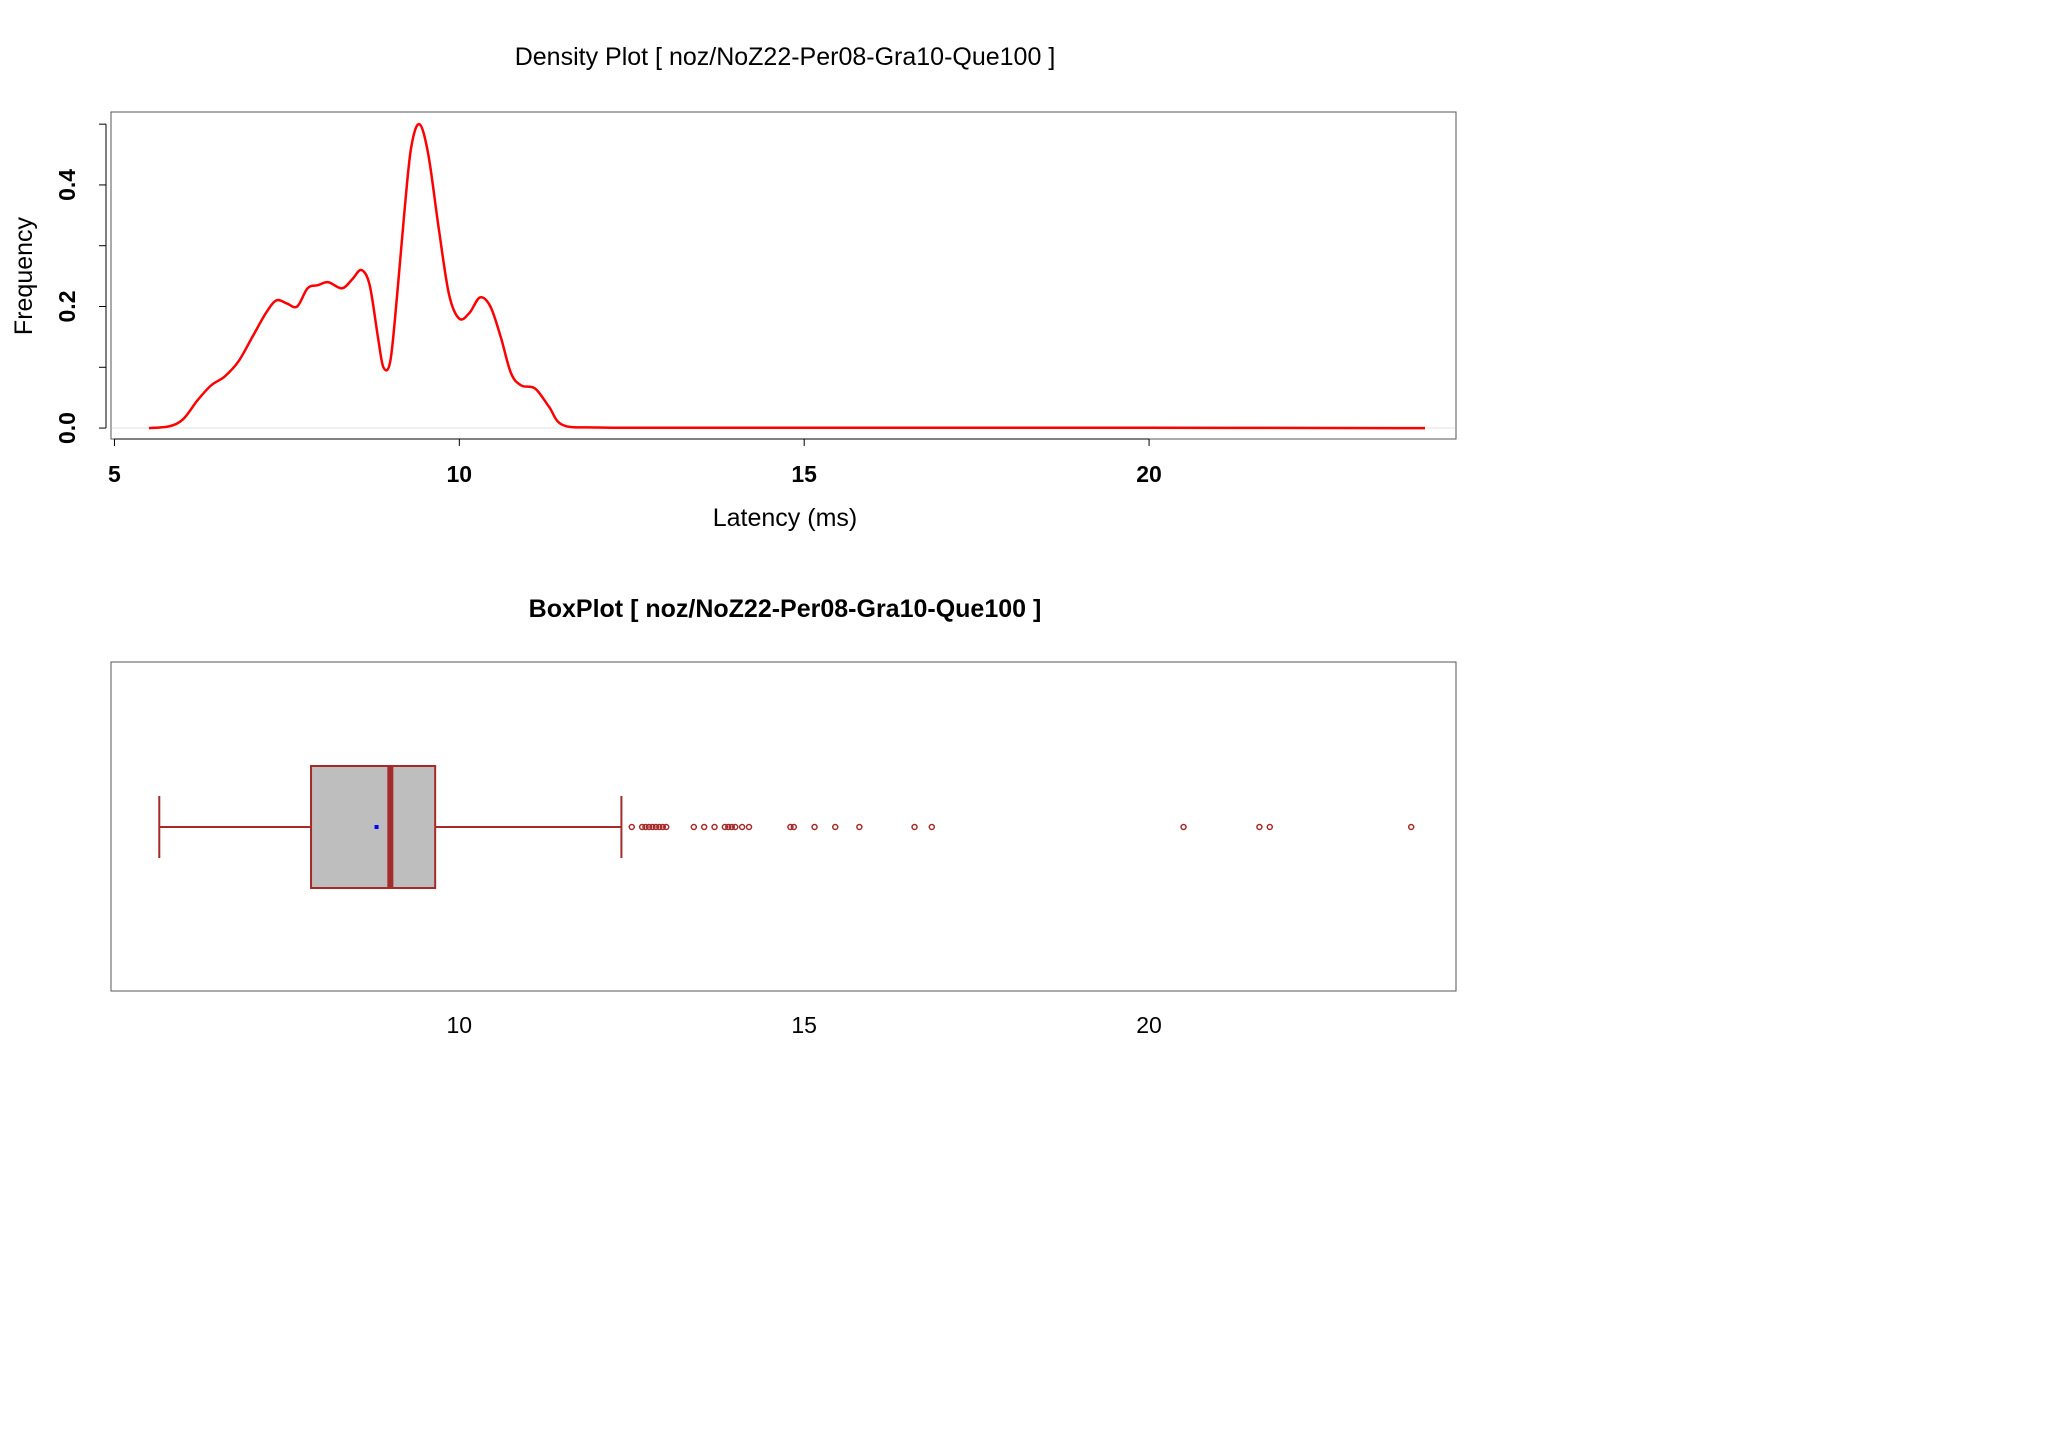 The width and height of the screenshot is (2048, 1440). I want to click on box-plot-title: BoxPlot [ noz/NoZ22-Per08-Gra10-Que100 ], so click(785, 609).